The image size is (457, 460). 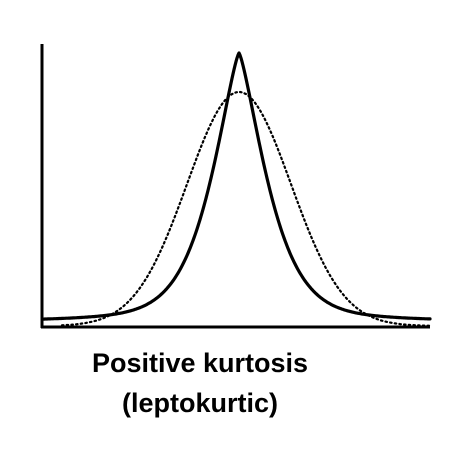 I want to click on caption-title: Positive kurtosis, so click(x=200, y=363).